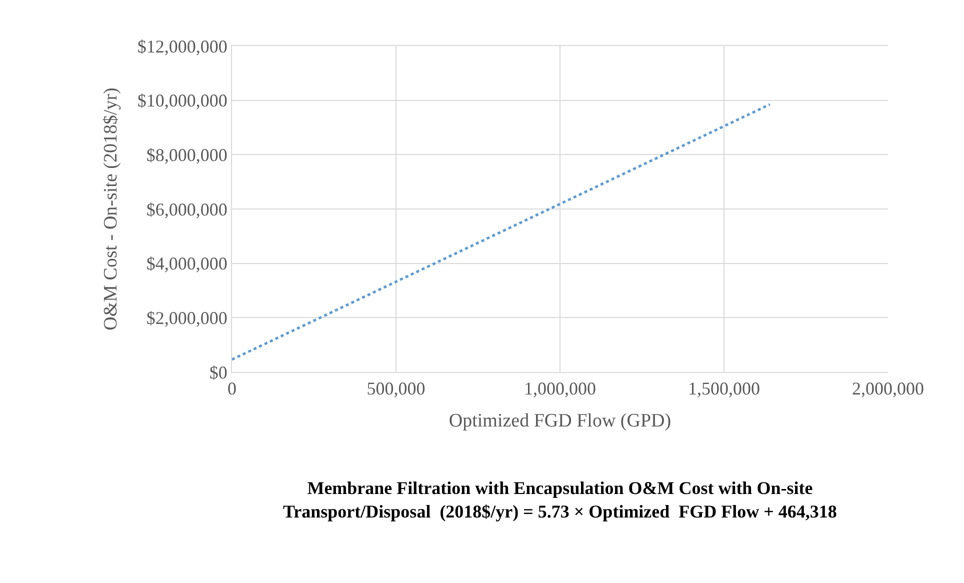  I want to click on y-tick-label: $12,000,000, so click(182, 46).